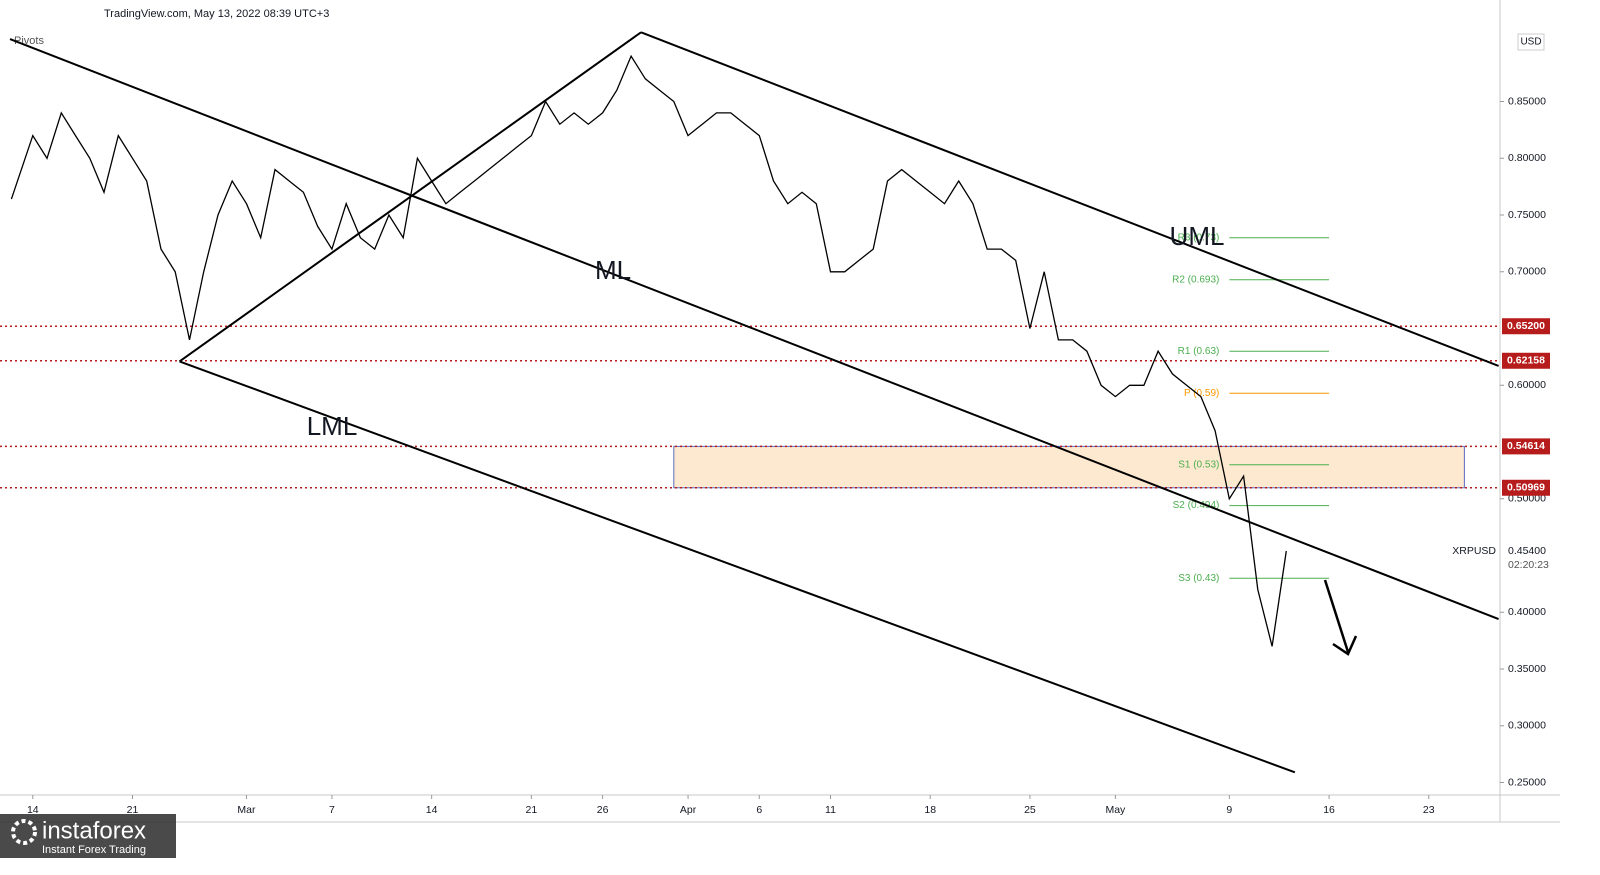 The height and width of the screenshot is (875, 1600). I want to click on x-tick-label: 6, so click(759, 810).